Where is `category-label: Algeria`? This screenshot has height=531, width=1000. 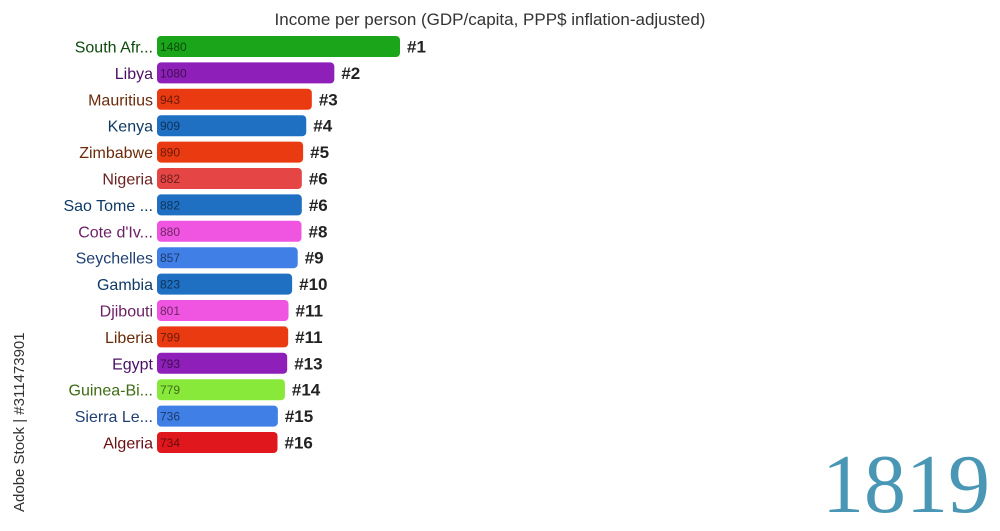 category-label: Algeria is located at coordinates (128, 444).